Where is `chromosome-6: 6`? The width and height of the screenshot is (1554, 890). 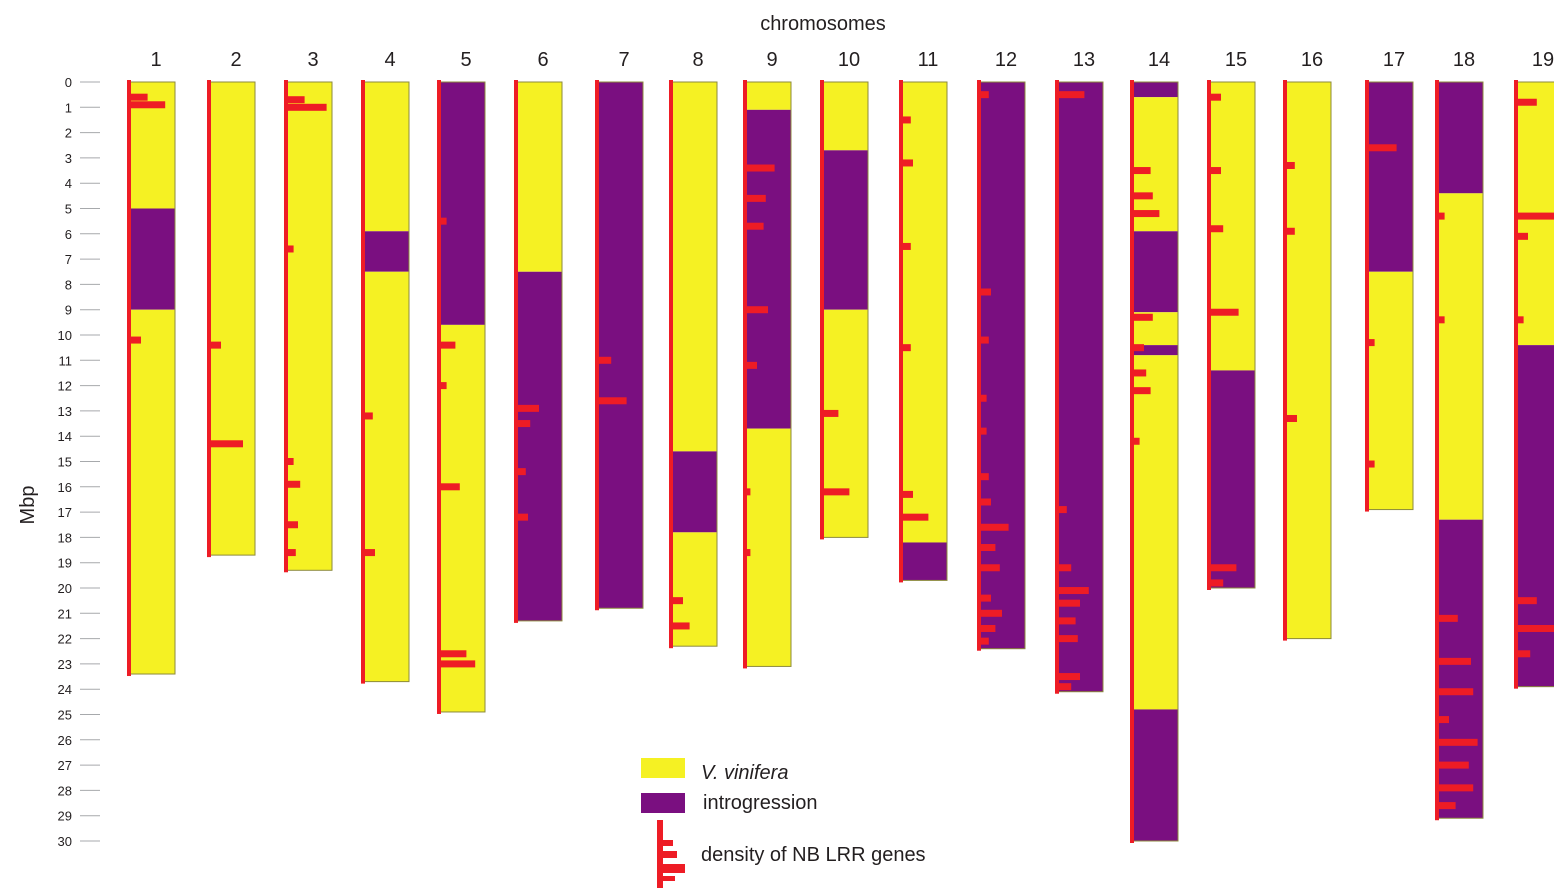
chromosome-6: 6 is located at coordinates (538, 336).